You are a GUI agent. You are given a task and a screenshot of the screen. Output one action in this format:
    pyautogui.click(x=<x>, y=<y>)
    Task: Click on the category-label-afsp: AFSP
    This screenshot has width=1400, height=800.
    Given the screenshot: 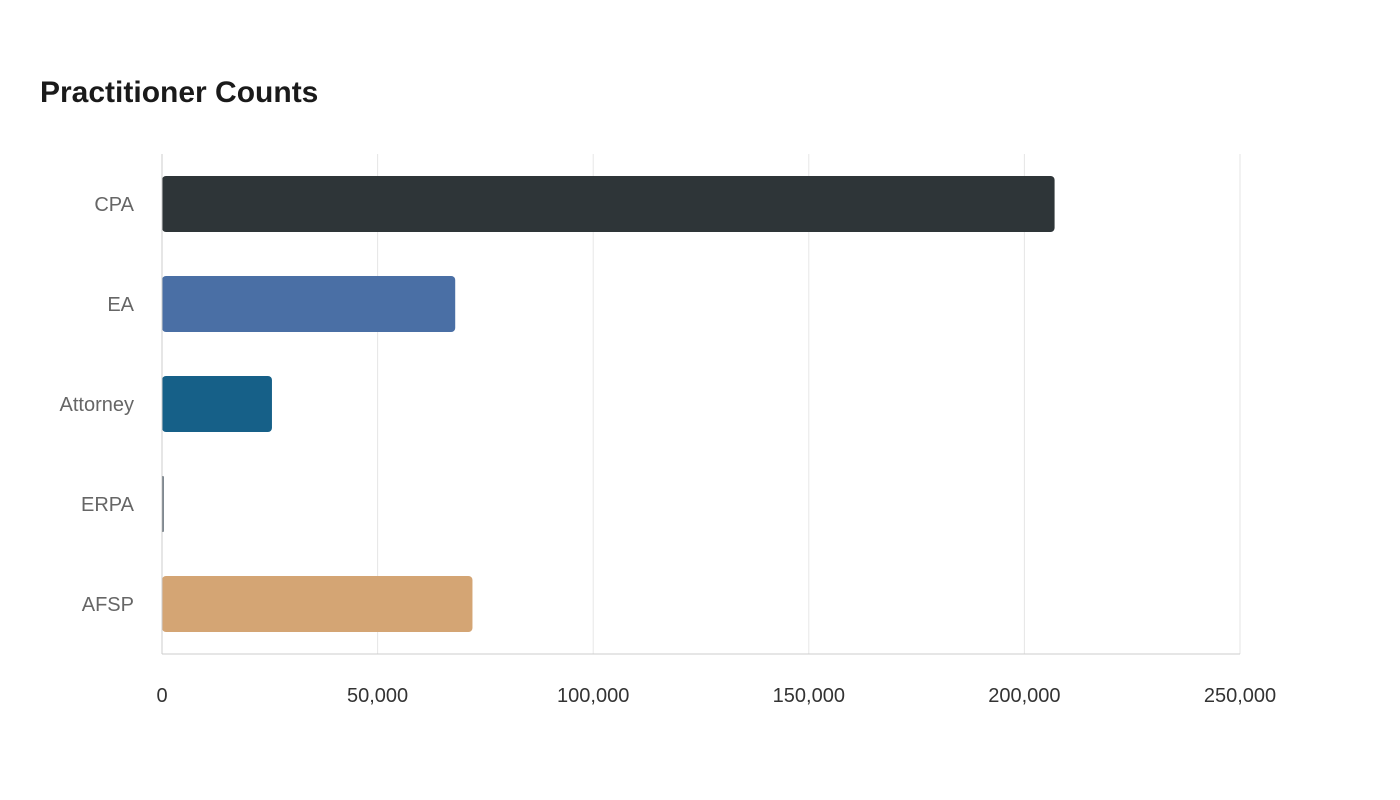 What is the action you would take?
    pyautogui.click(x=108, y=605)
    